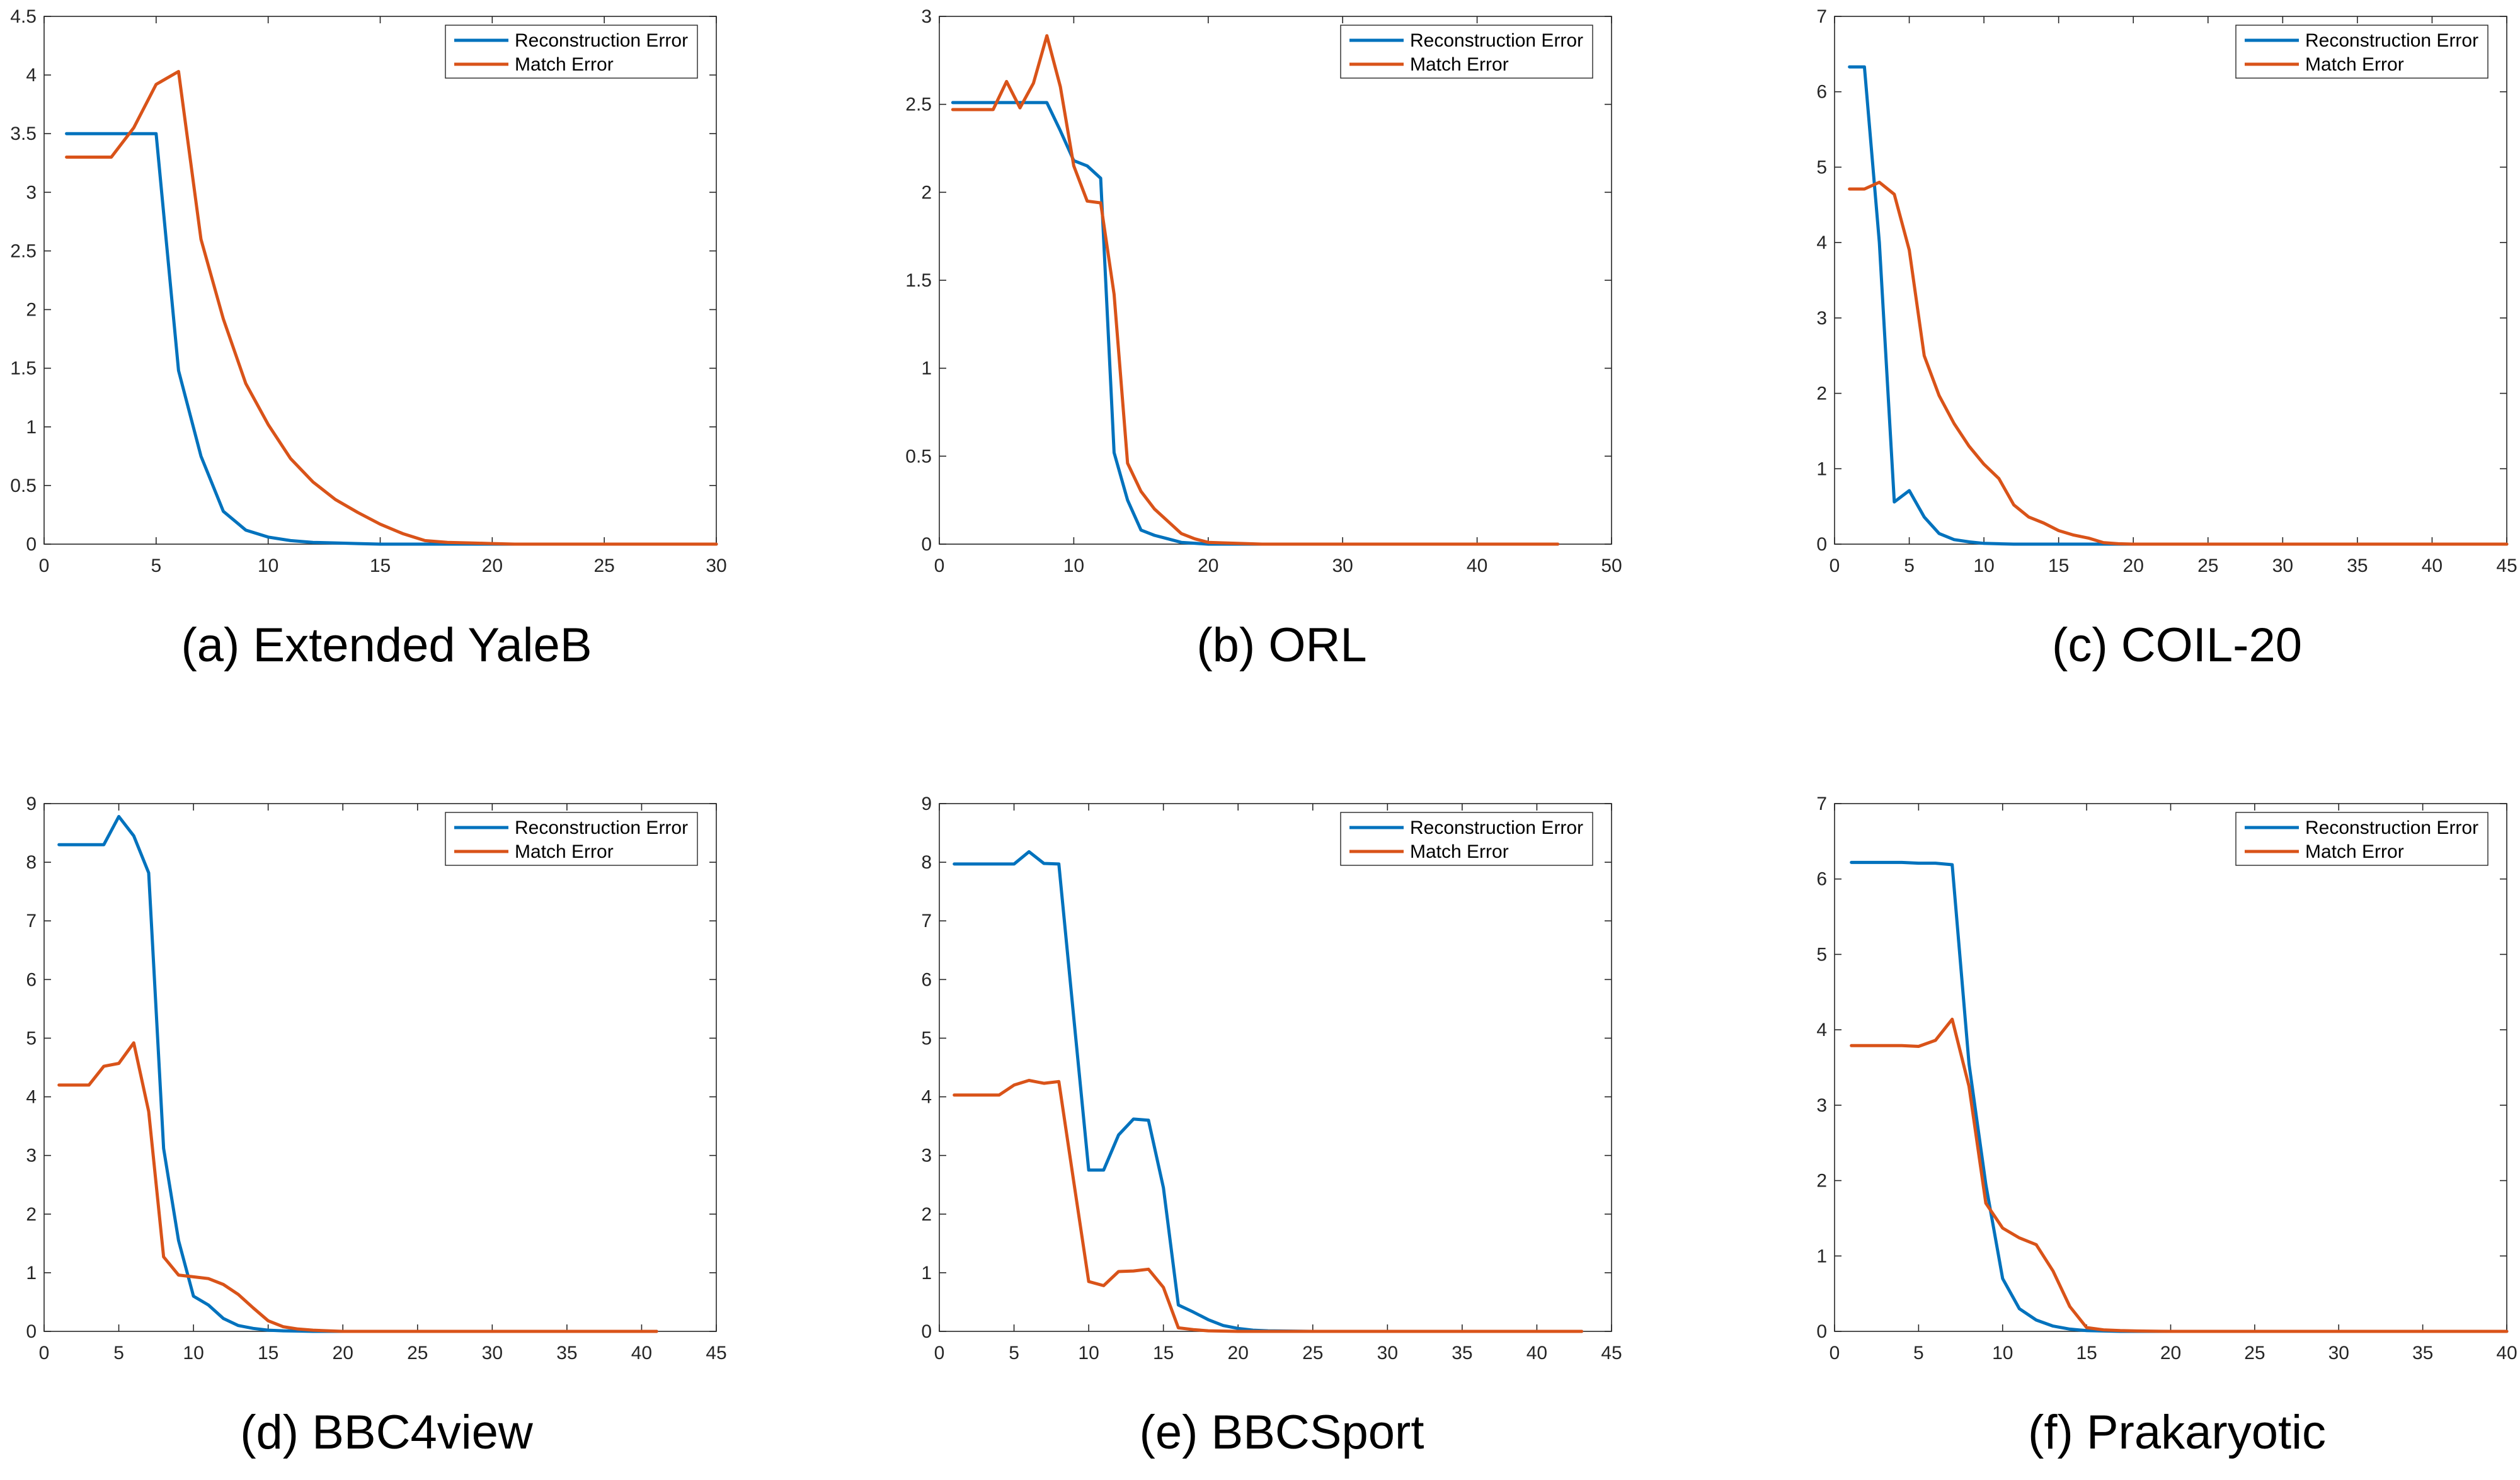 This screenshot has height=1480, width=2520. Describe the element at coordinates (1282, 1433) in the screenshot. I see `chart-caption: (e) BBCSport` at that location.